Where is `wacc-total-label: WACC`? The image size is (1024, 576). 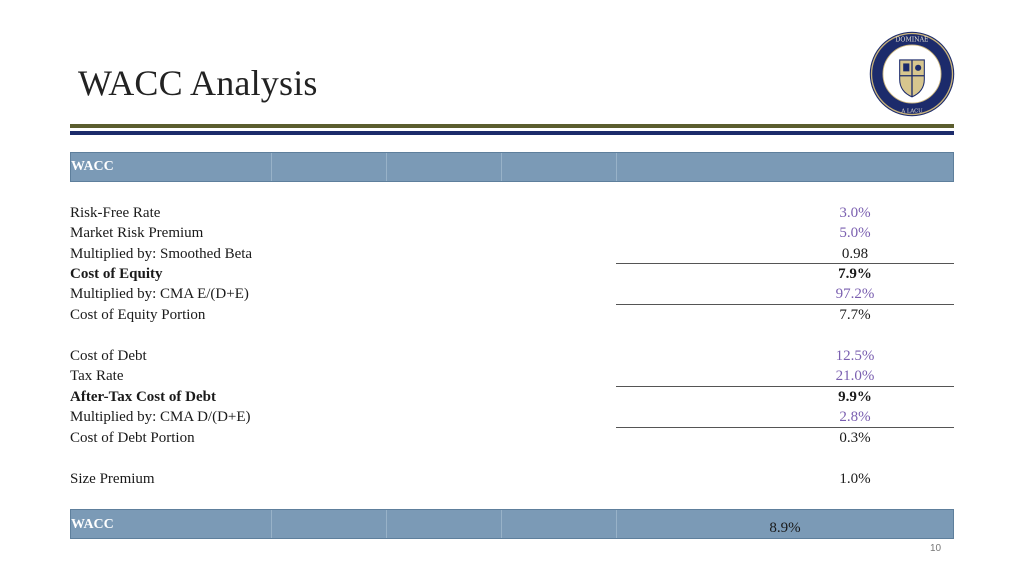 wacc-total-label: WACC is located at coordinates (92, 524).